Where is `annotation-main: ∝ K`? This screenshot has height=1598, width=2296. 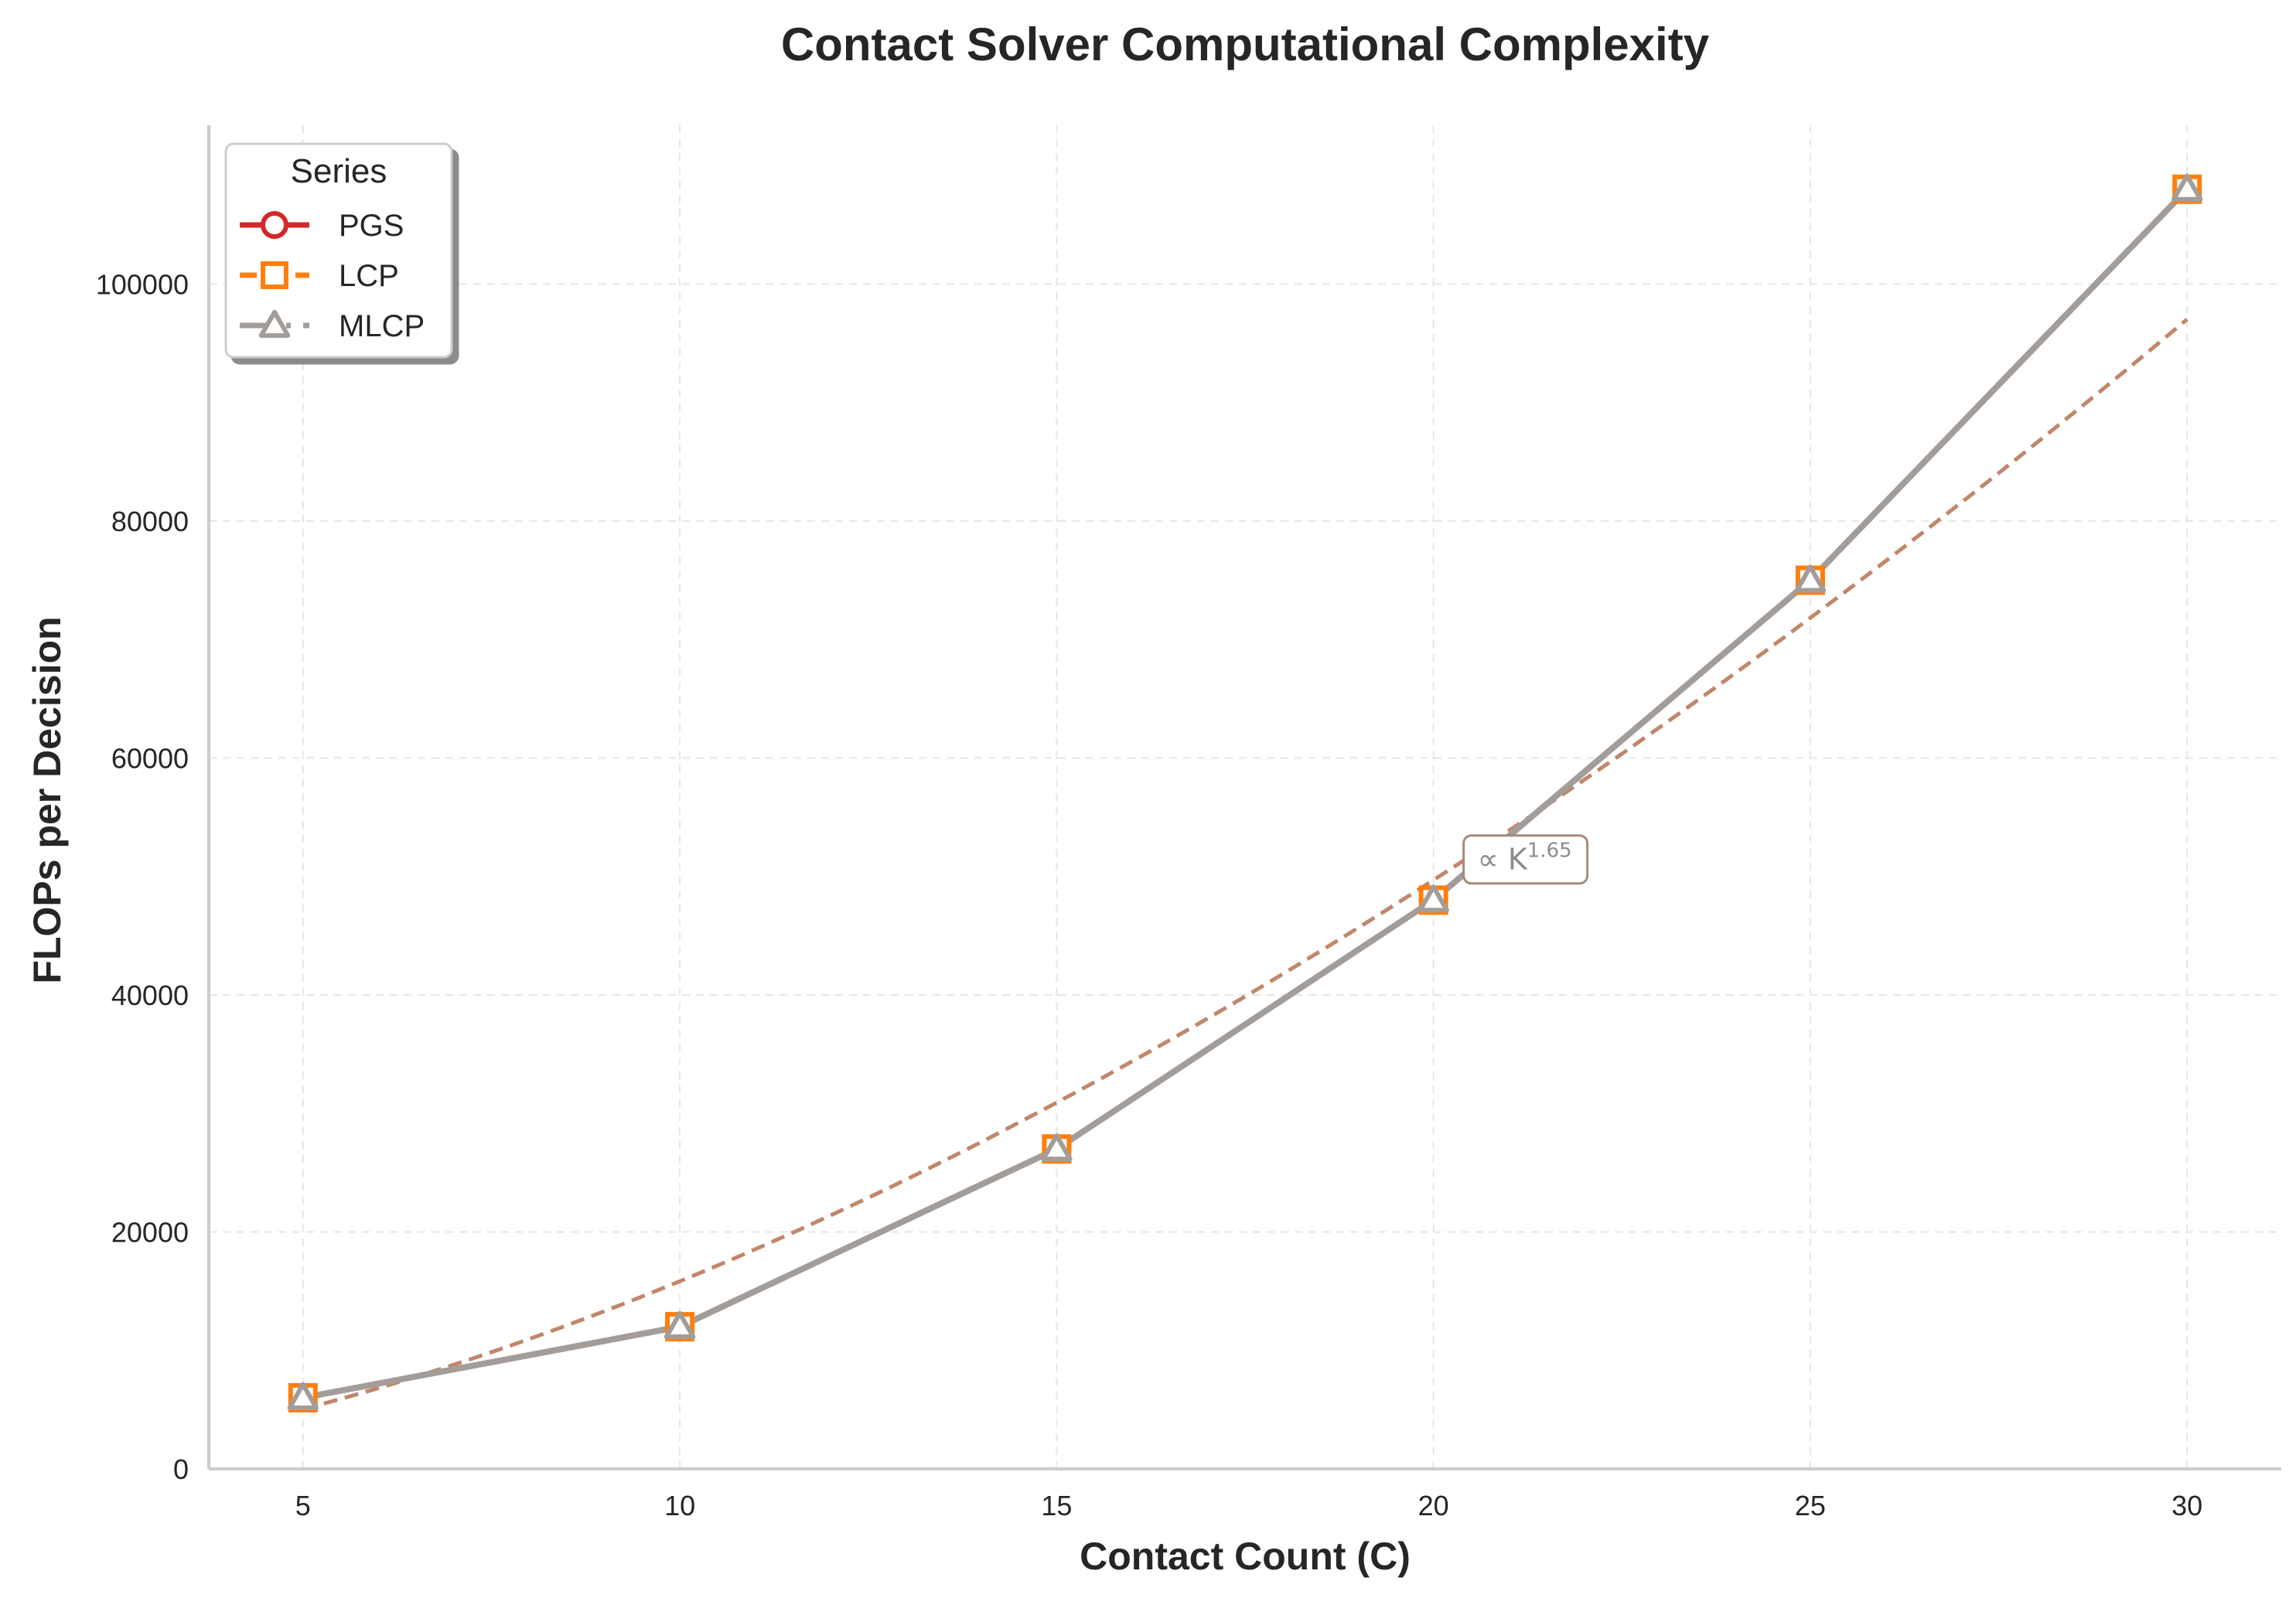 annotation-main: ∝ K is located at coordinates (1503, 860).